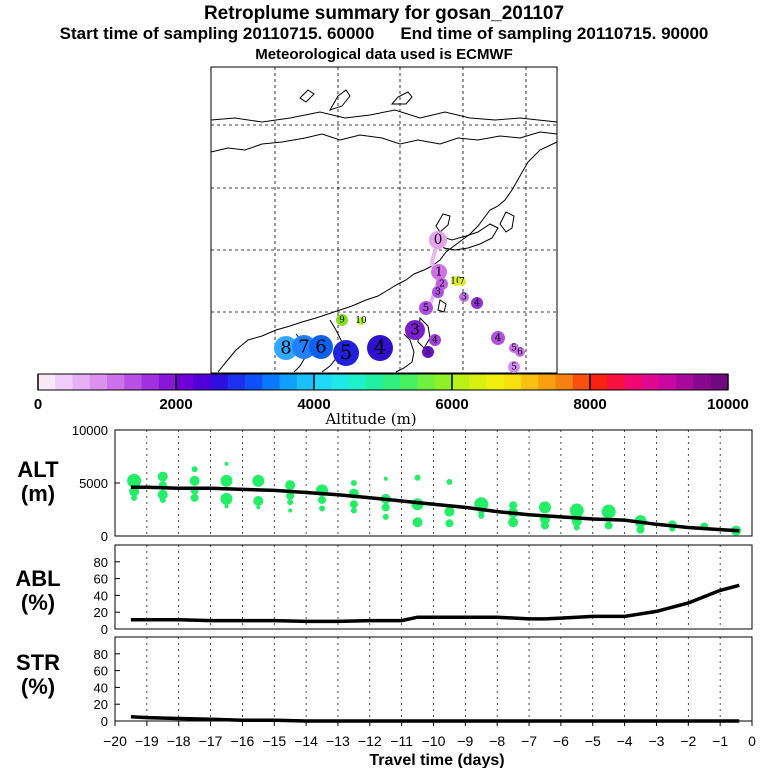 The image size is (768, 768). Describe the element at coordinates (589, 404) in the screenshot. I see `colorbar-tick-label: 8000` at that location.